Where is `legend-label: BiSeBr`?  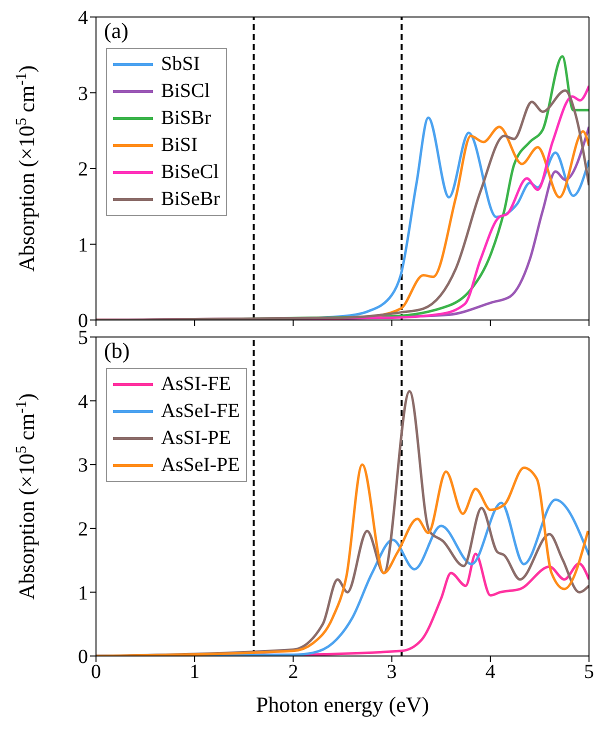 legend-label: BiSeBr is located at coordinates (190, 199).